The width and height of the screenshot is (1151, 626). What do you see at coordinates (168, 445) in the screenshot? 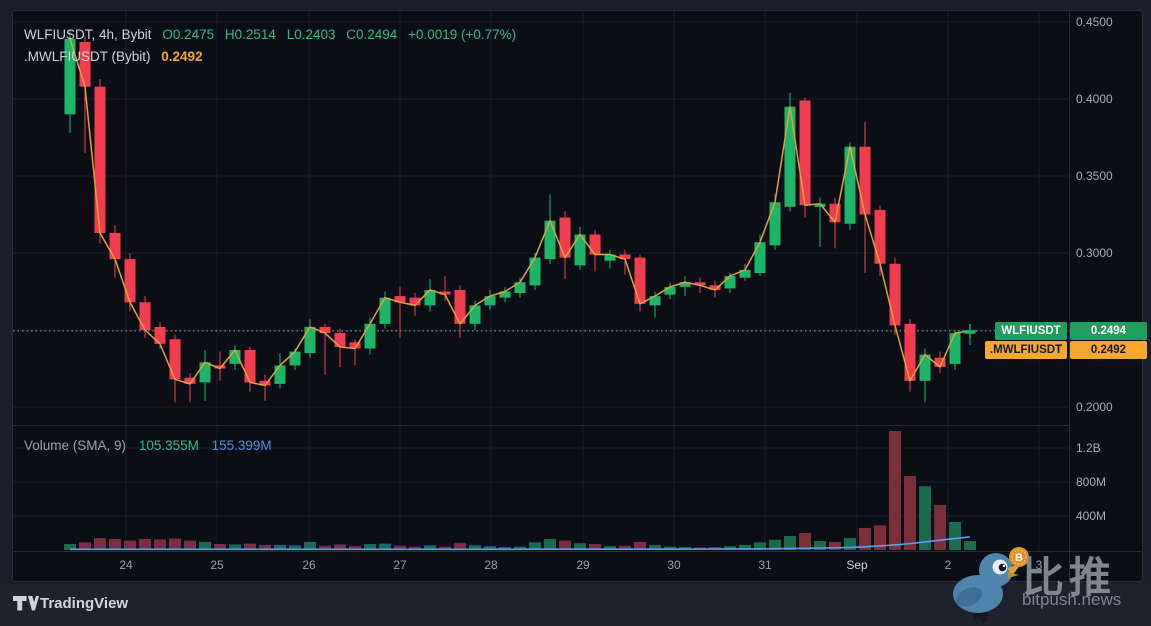
I see `volume-current-value: 105.355M` at bounding box center [168, 445].